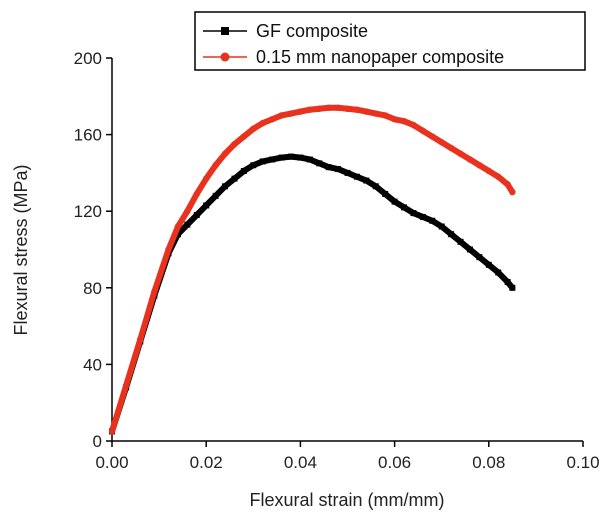 This screenshot has width=614, height=517. I want to click on y-ticks: 0 40 80 120 160 200, so click(93, 250).